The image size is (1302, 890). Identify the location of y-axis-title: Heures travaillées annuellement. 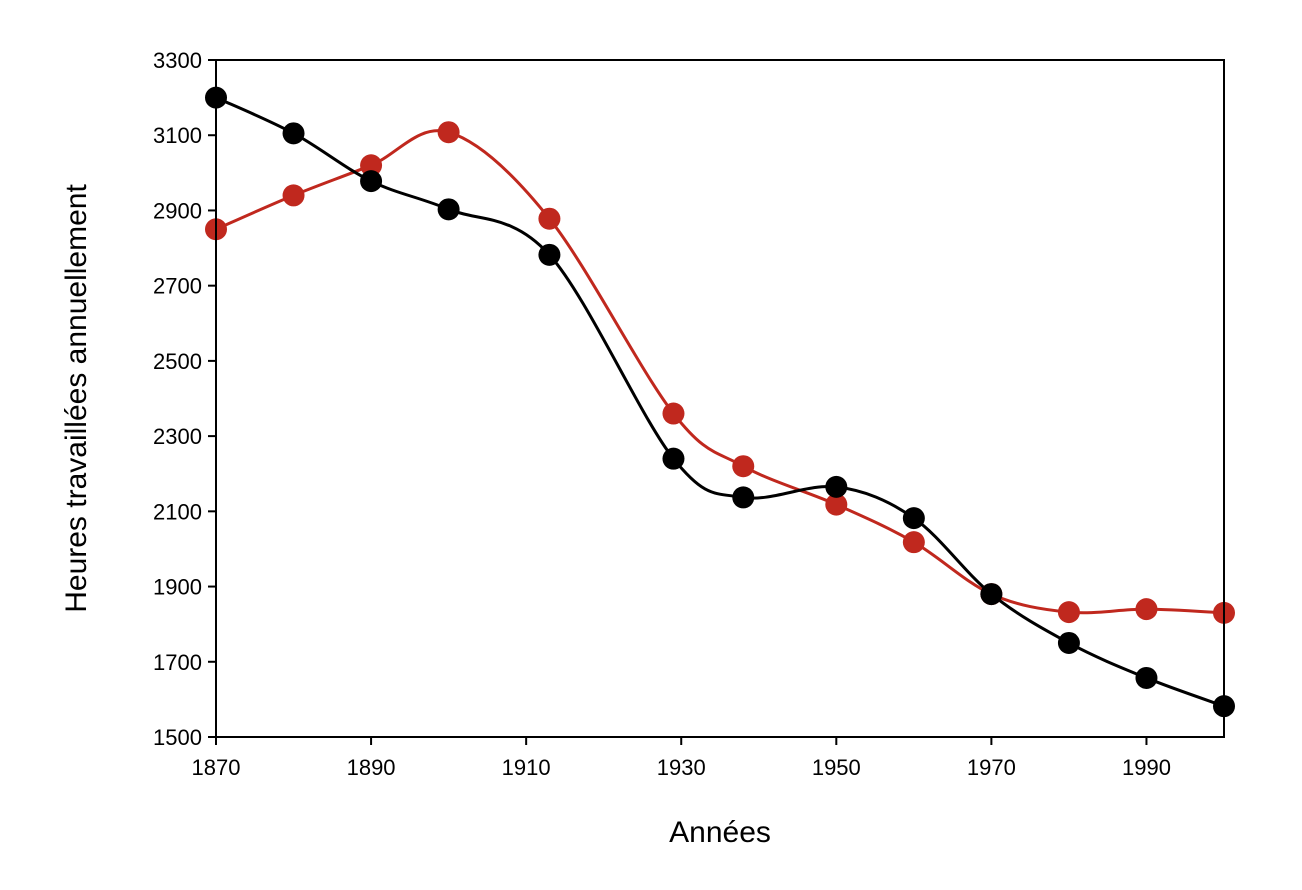
(76, 398).